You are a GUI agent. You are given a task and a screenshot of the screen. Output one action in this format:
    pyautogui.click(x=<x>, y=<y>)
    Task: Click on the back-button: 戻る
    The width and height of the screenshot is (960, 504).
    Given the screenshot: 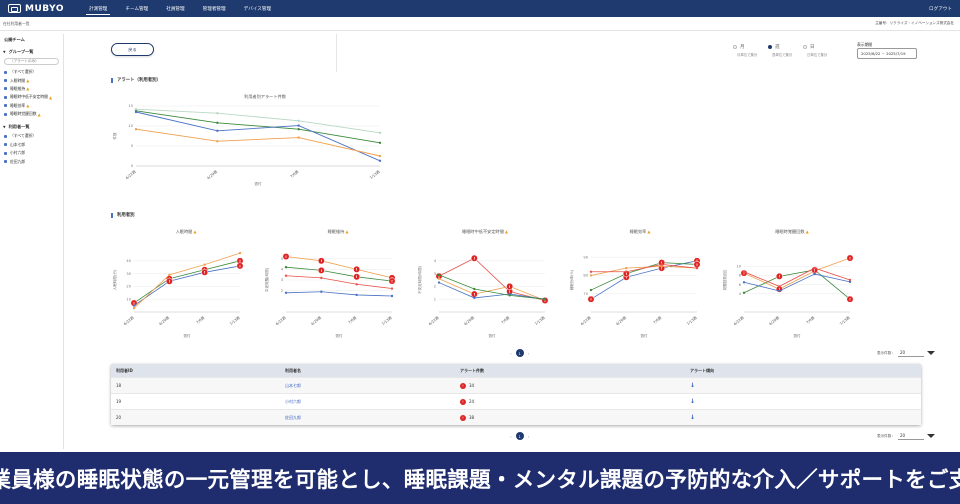 What is the action you would take?
    pyautogui.click(x=132, y=49)
    